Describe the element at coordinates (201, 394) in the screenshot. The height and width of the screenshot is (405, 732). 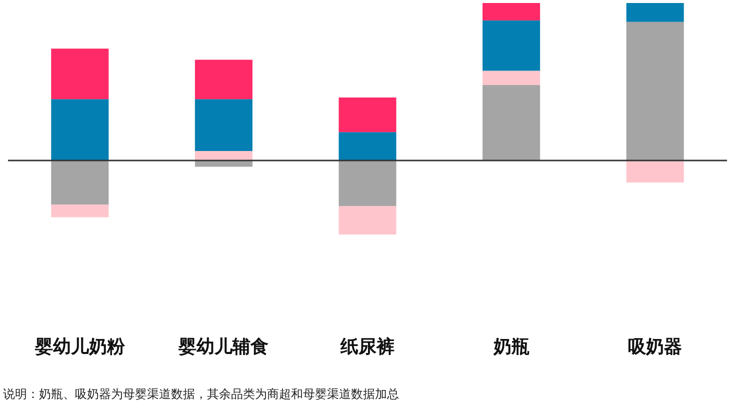
I see `text: 说明：奶瓶、吸奶器为母婴渠道数据，其余品类为商超和母婴渠道数据加总` at that location.